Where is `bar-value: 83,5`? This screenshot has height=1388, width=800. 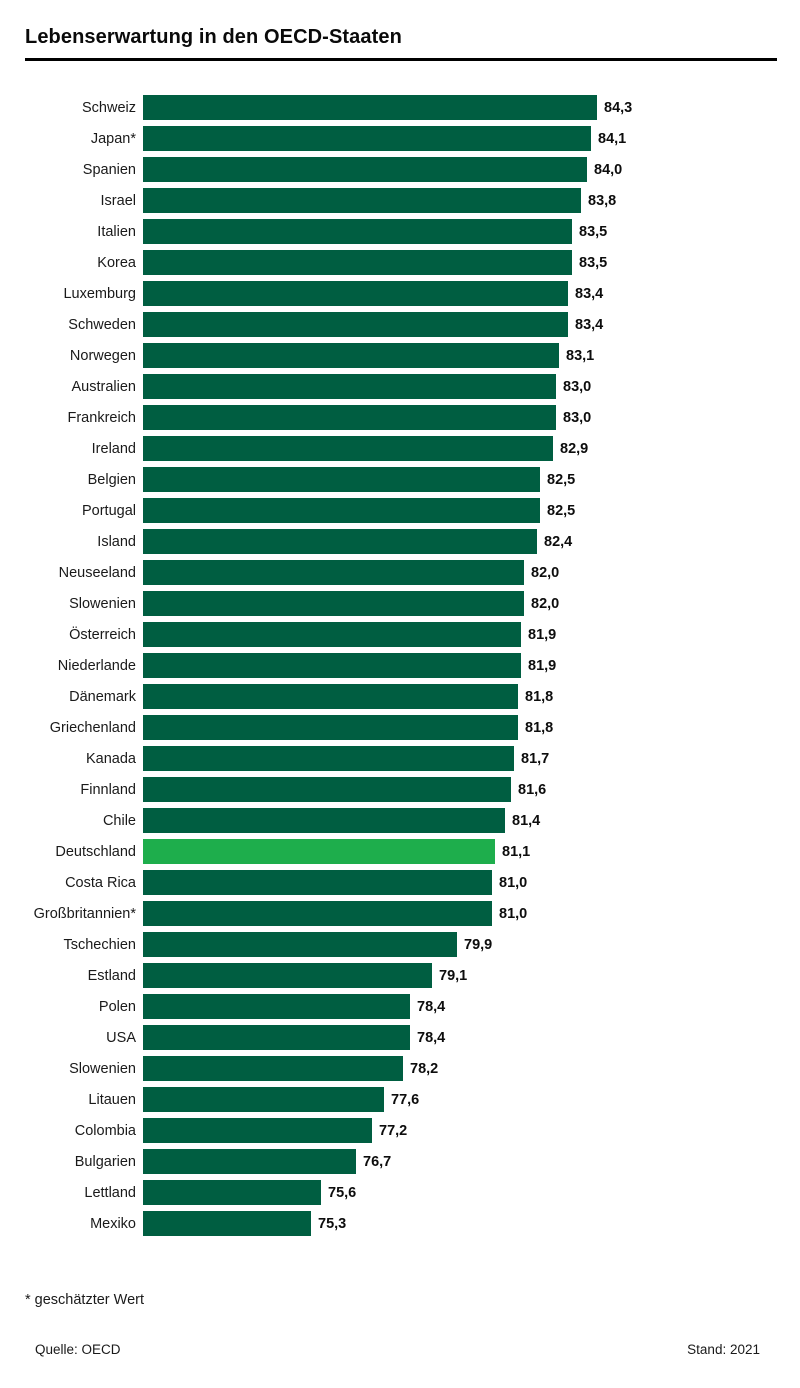
bar-value: 83,5 is located at coordinates (593, 262).